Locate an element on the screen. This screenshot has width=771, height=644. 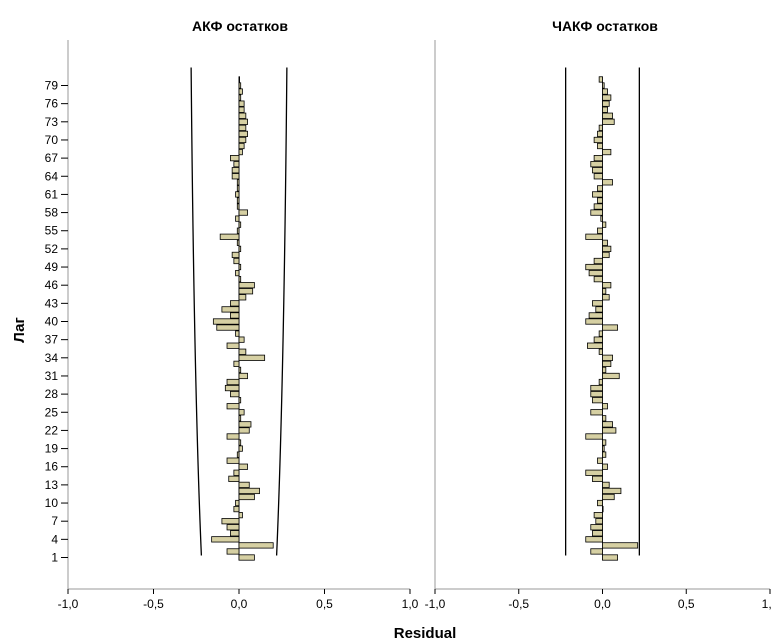
lag-tick-label: 64 is located at coordinates (52, 176).